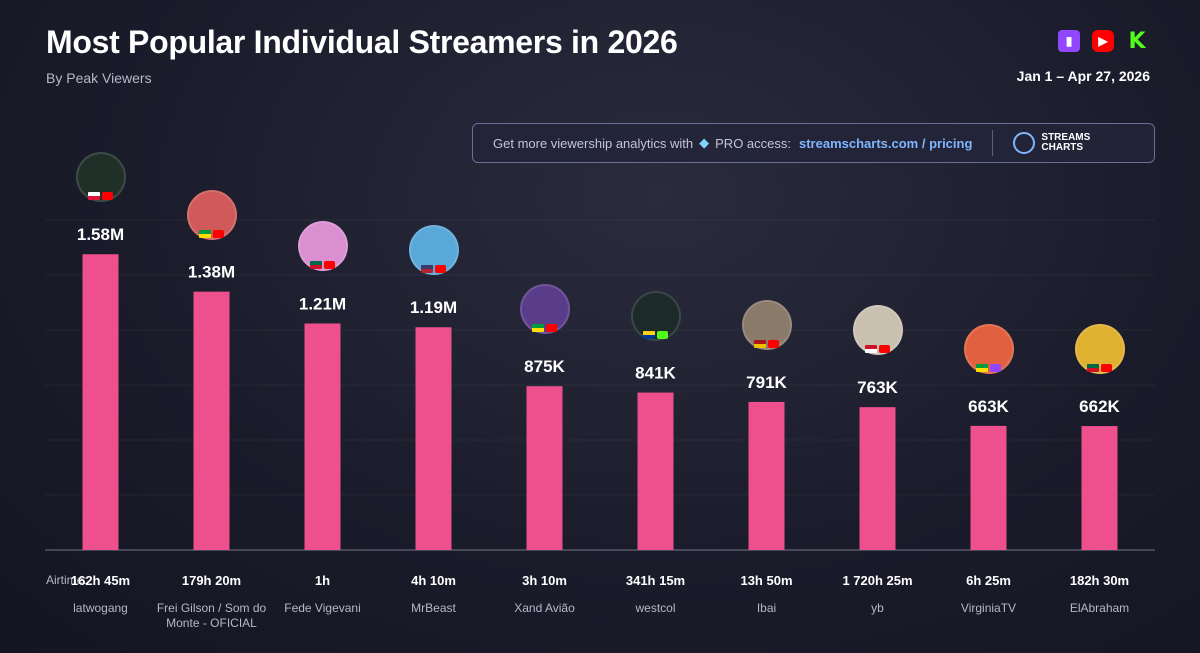 This screenshot has height=653, width=1200. Describe the element at coordinates (544, 608) in the screenshot. I see `streamer-name: Xand Avião` at that location.